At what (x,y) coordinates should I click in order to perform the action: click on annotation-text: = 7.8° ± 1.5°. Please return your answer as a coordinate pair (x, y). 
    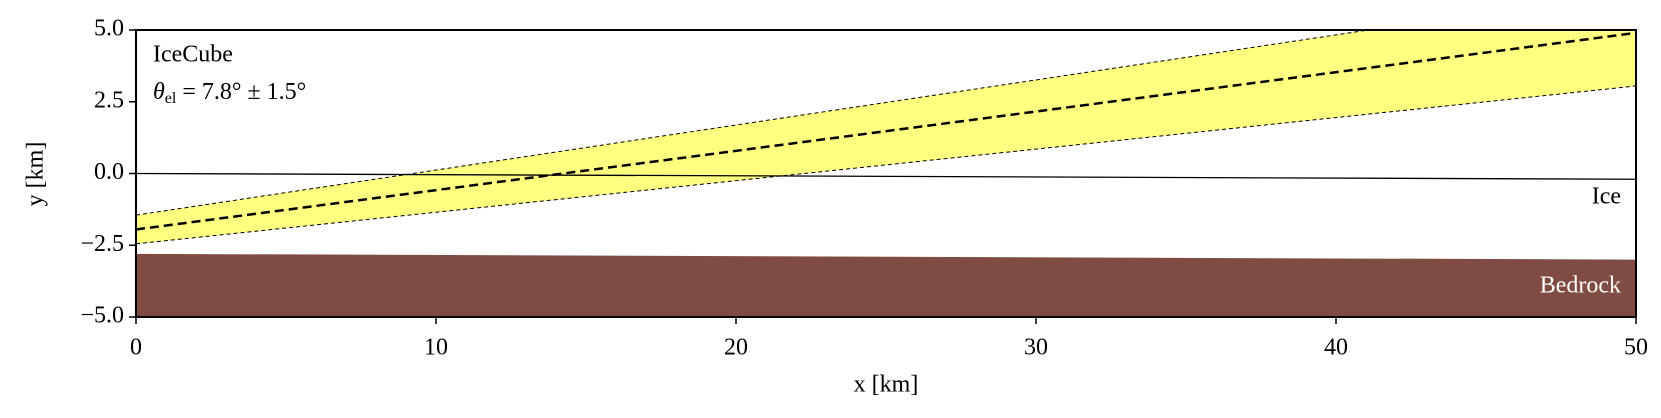
    Looking at the image, I should click on (241, 92).